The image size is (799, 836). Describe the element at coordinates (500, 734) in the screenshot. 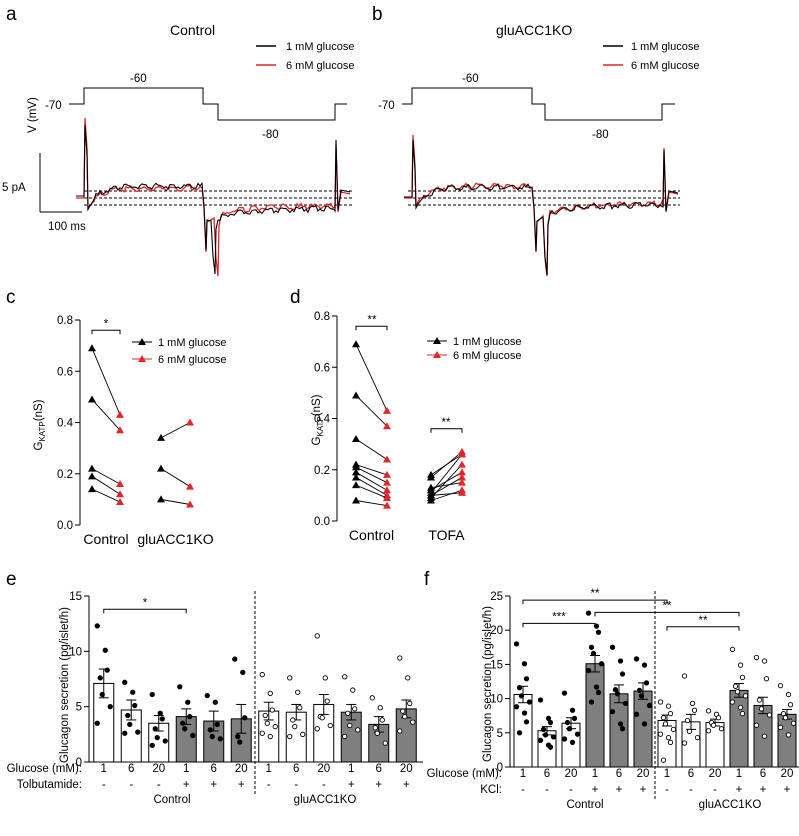

I see `y-tick-label: 5` at that location.